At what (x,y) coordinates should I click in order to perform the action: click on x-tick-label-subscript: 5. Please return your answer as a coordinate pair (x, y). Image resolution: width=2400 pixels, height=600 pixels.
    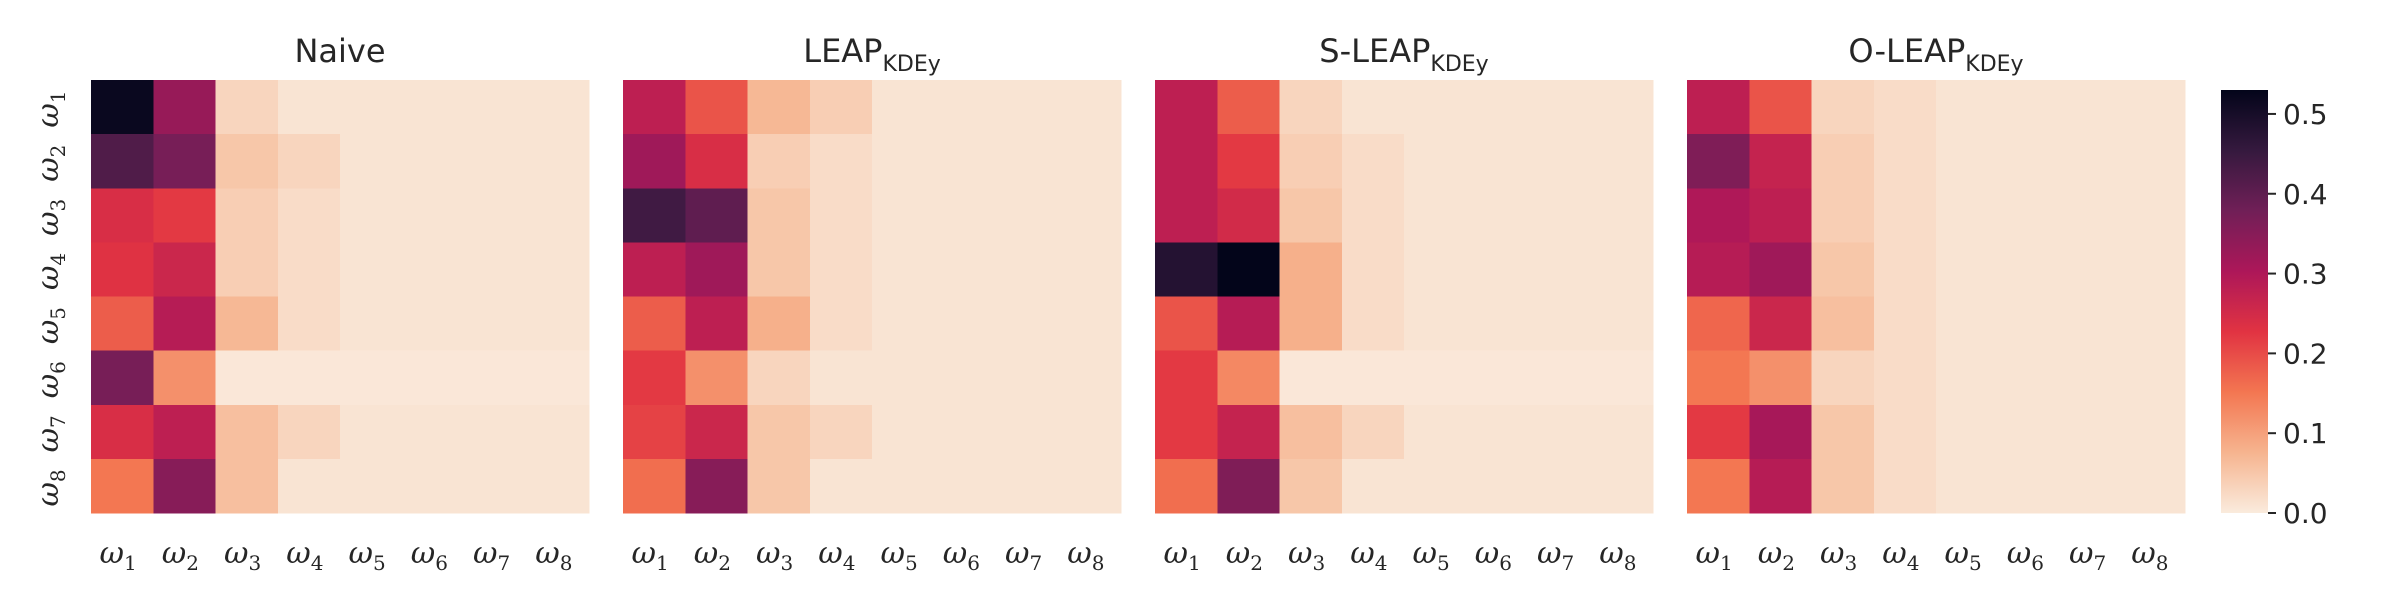
    Looking at the image, I should click on (911, 563).